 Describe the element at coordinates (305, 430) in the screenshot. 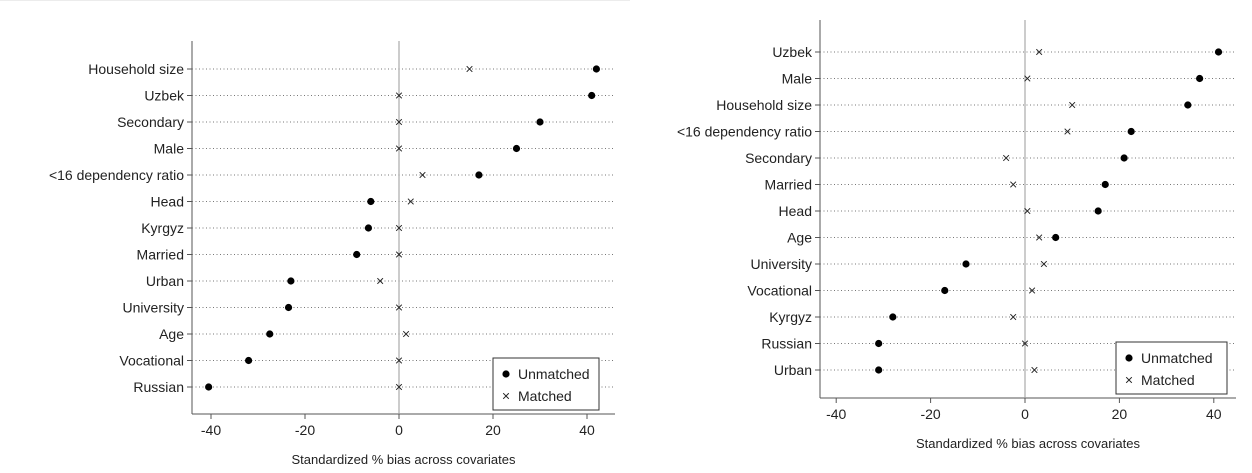

I see `left-x-tick-label: -20` at that location.